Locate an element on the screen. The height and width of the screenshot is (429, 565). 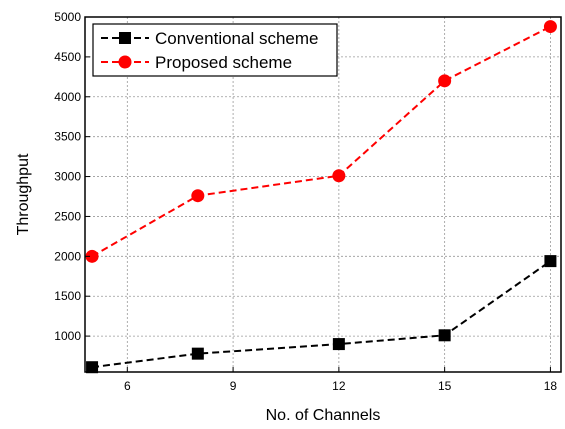
y-axis-title: Throughput is located at coordinates (23, 194).